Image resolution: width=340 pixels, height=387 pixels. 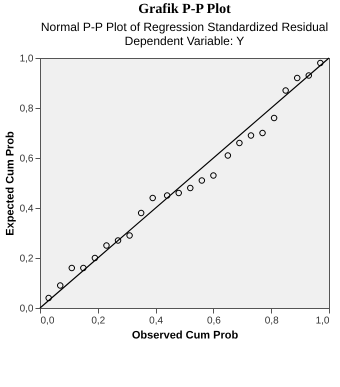 I want to click on x-tick-label: 0,2, so click(x=98, y=321).